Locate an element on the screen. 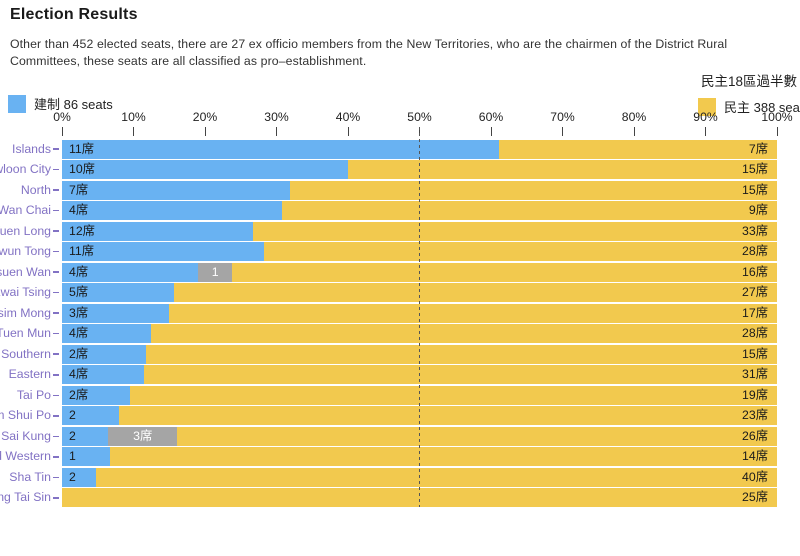 This screenshot has height=556, width=800. district-label: Tuen Mun is located at coordinates (25, 333).